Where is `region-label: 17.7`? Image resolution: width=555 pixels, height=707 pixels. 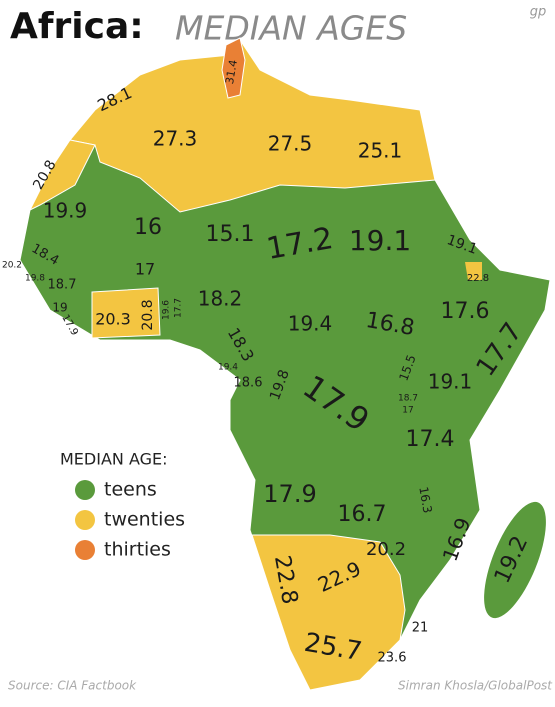 region-label: 17.7 is located at coordinates (179, 308).